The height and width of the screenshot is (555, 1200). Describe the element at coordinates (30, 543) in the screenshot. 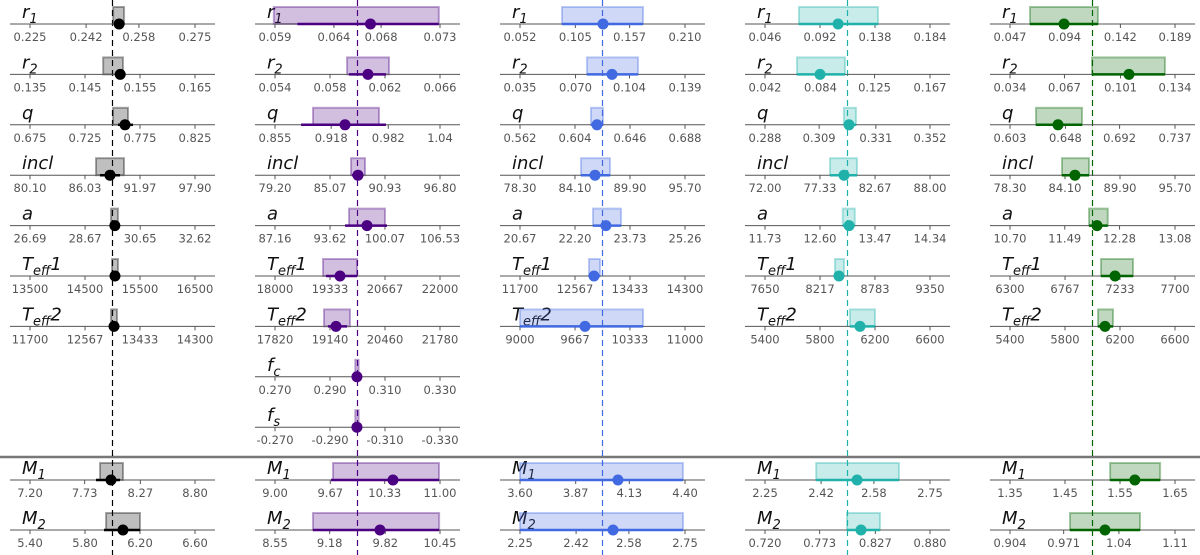

I see `tick-label: 5.40` at that location.